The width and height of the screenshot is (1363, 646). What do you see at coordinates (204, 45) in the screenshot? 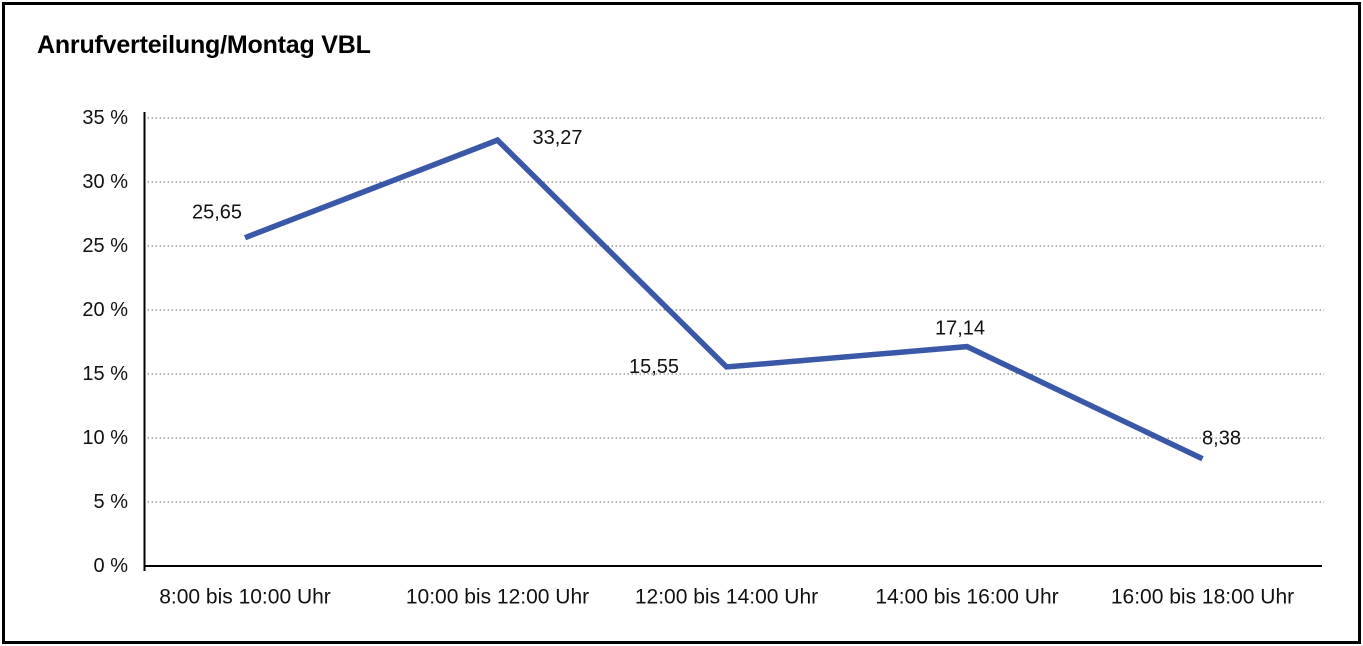
I see `chart-title: Anrufverteilung/Montag VBL` at bounding box center [204, 45].